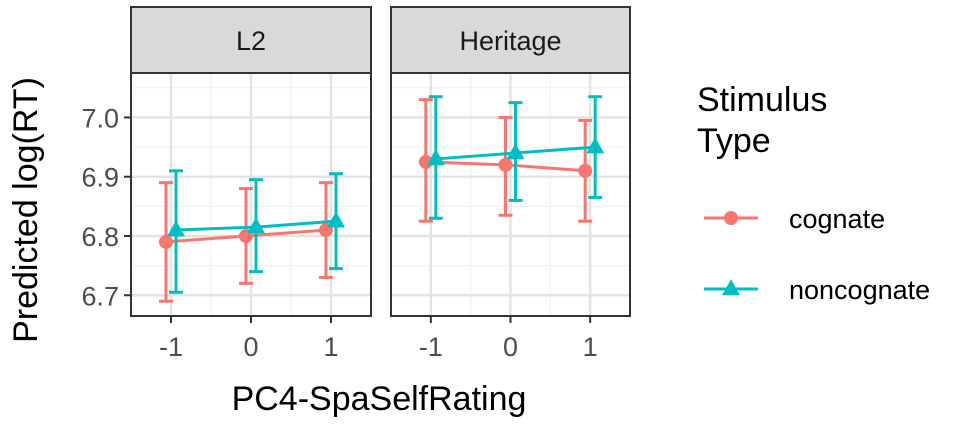  Describe the element at coordinates (100, 296) in the screenshot. I see `y-tick-label: 6.7` at that location.